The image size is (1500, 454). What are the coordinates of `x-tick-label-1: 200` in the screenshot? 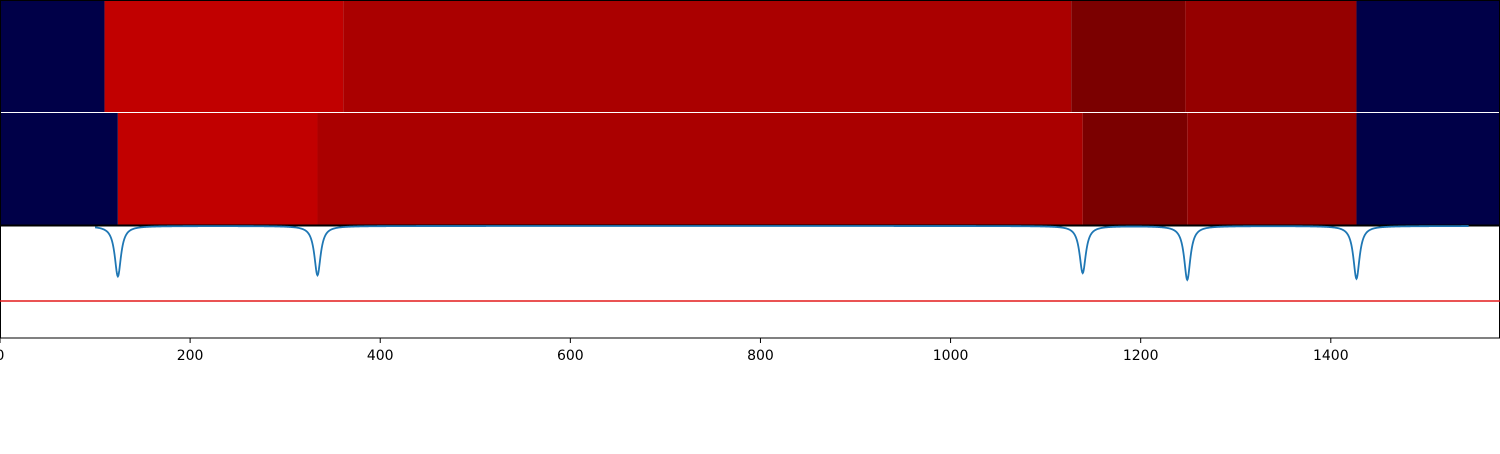 It's located at (190, 356).